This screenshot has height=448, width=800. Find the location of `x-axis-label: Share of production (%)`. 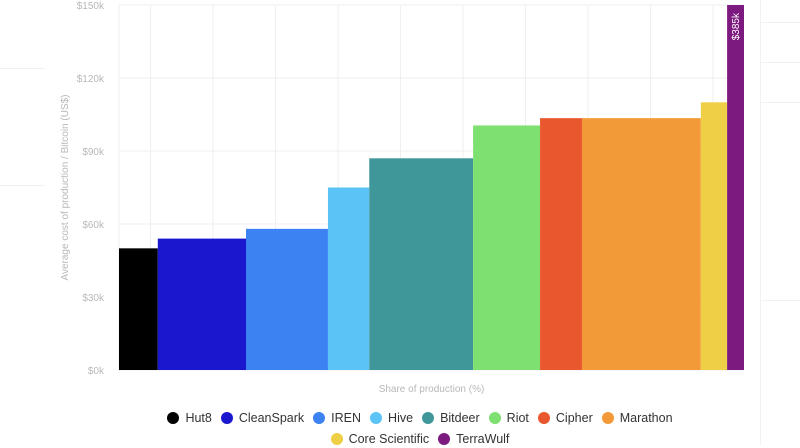

x-axis-label: Share of production (%) is located at coordinates (431, 389).